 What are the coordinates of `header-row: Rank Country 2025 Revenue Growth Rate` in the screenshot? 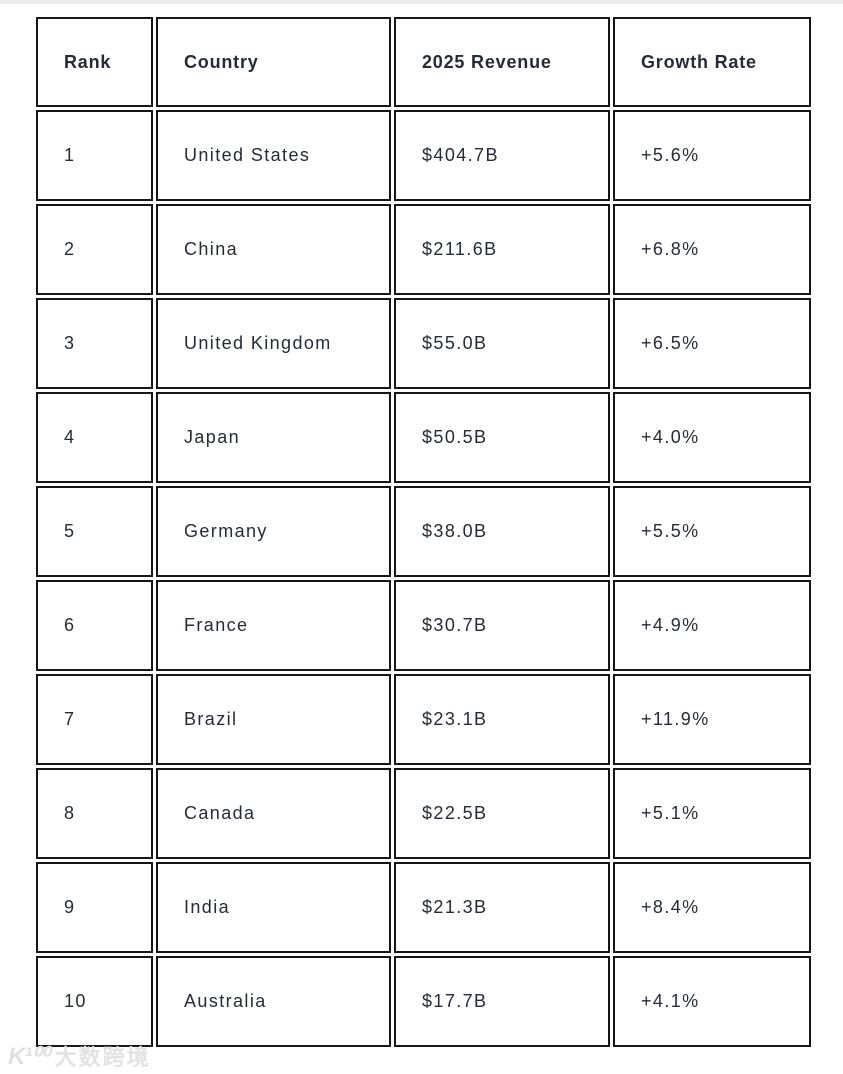 It's located at (423, 62).